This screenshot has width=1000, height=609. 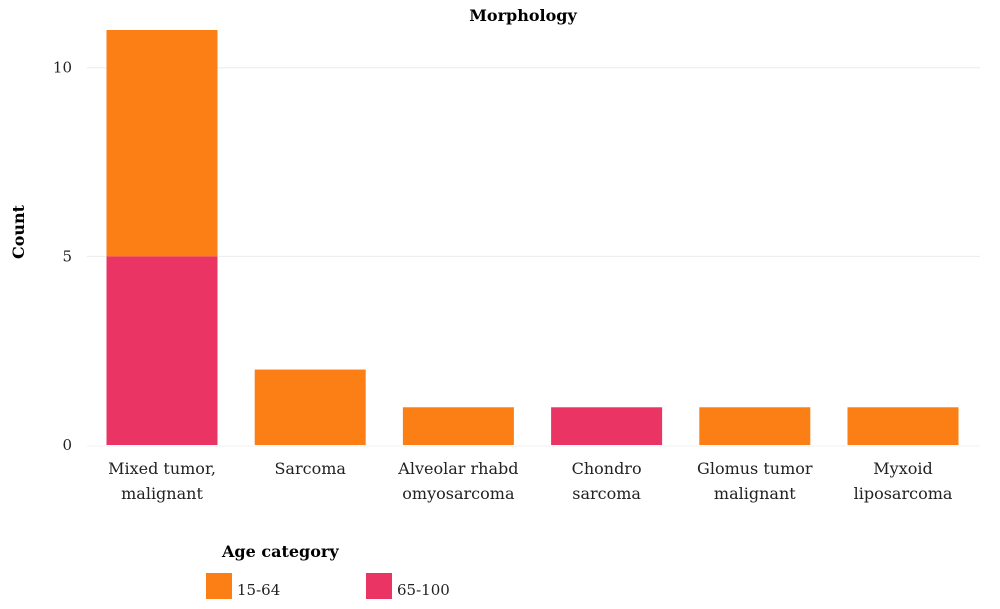 I want to click on legend-title: Age category, so click(x=280, y=551).